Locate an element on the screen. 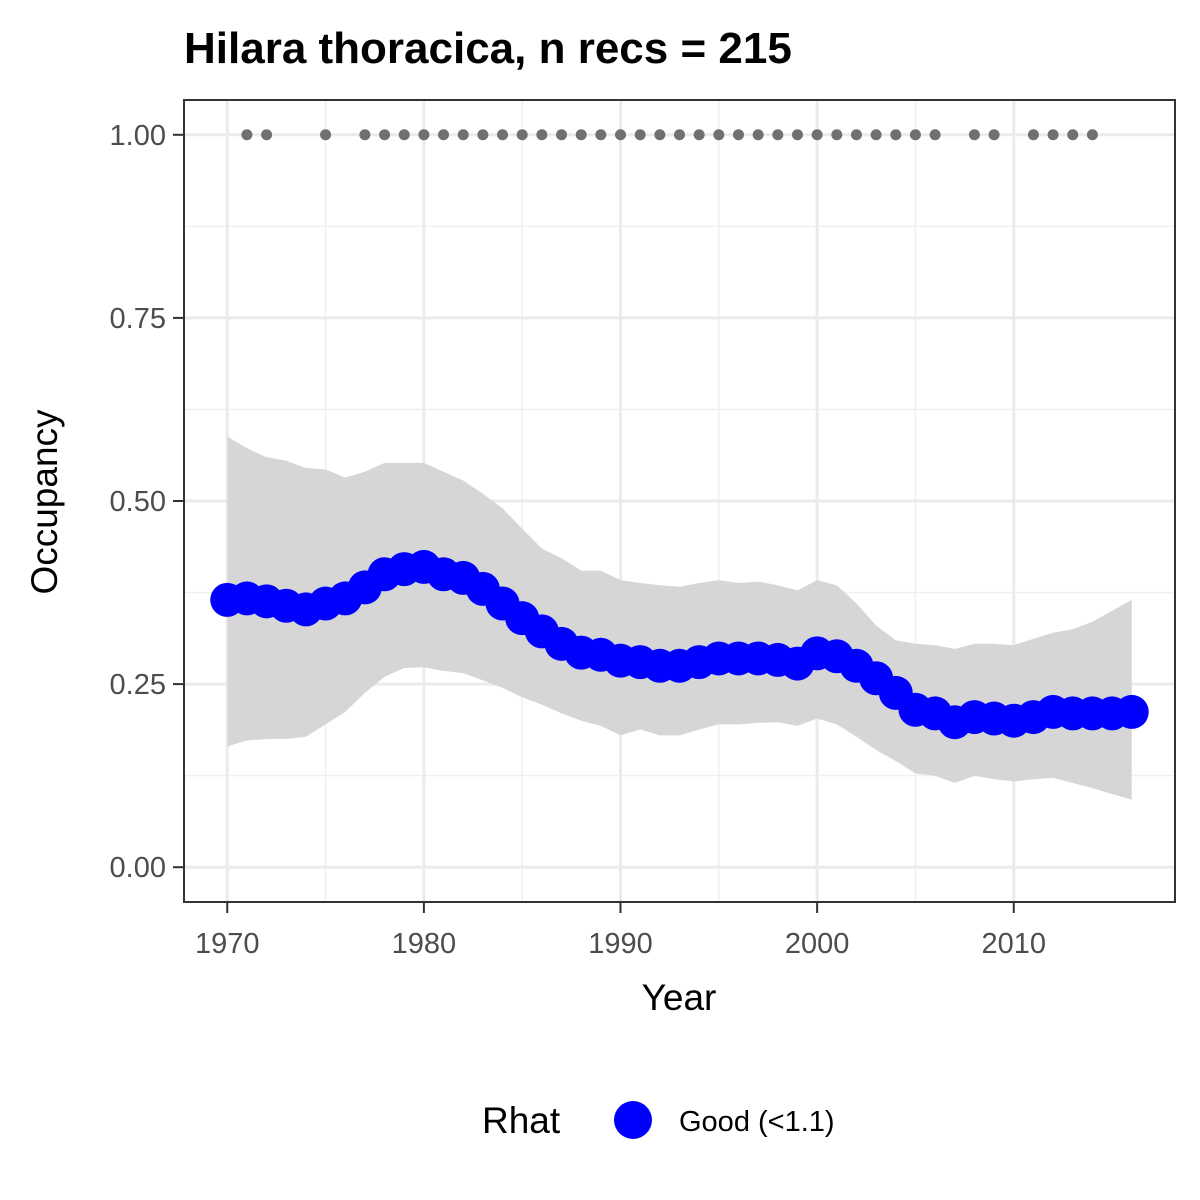  occupancy-point is located at coordinates (1131, 711).